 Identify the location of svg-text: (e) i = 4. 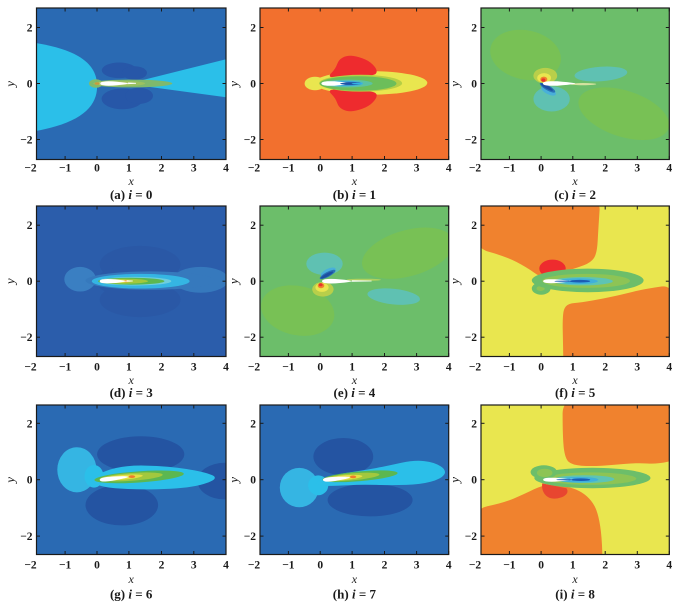
(355, 392).